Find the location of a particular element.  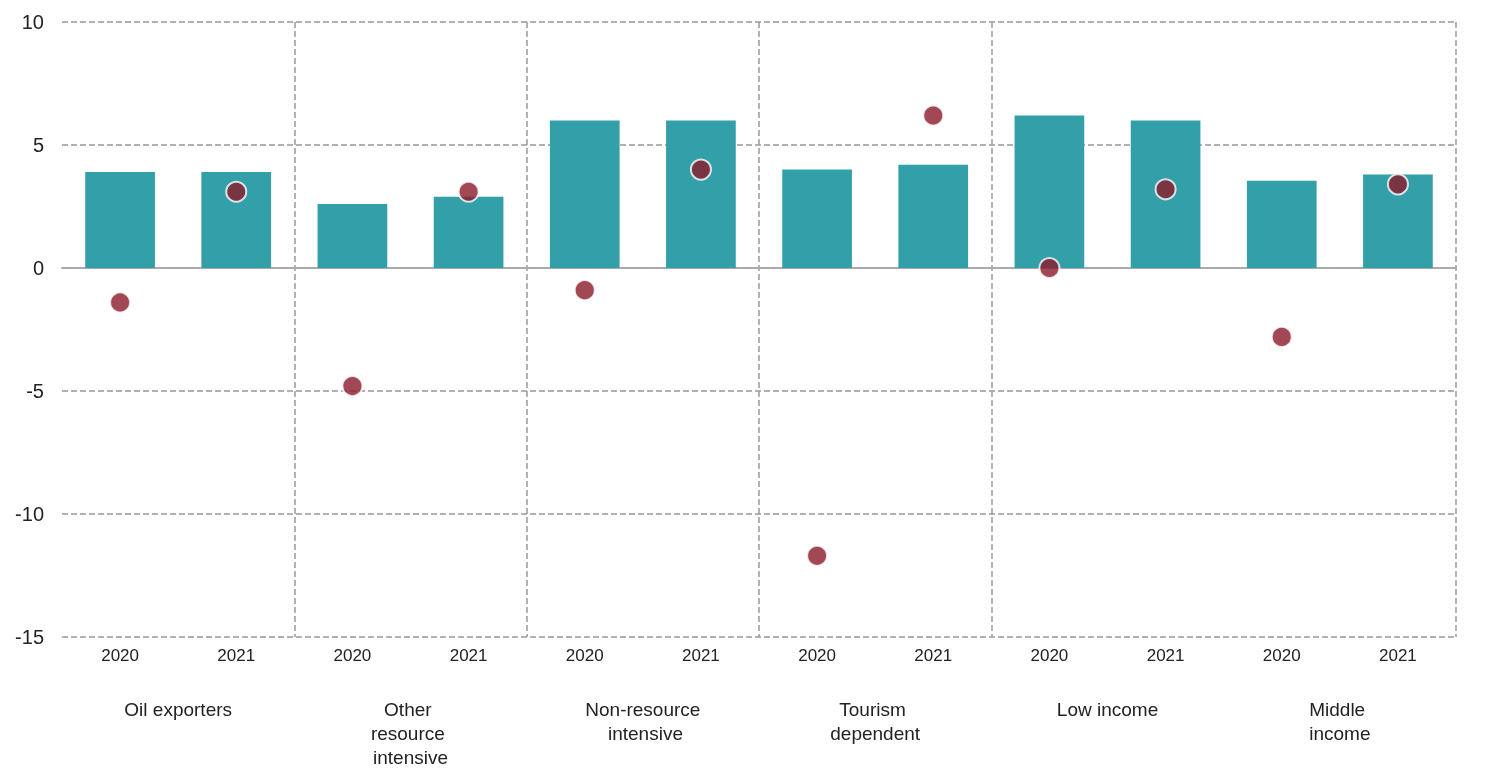

y-tick-label: 5 is located at coordinates (38, 145).